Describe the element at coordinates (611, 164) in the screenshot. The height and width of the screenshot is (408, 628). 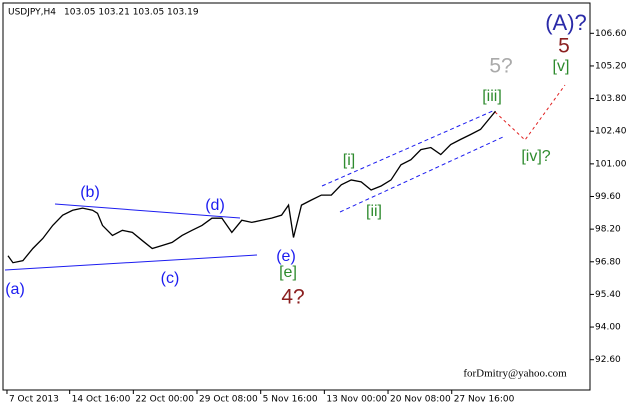
I see `y-tick-label: 101.00` at that location.